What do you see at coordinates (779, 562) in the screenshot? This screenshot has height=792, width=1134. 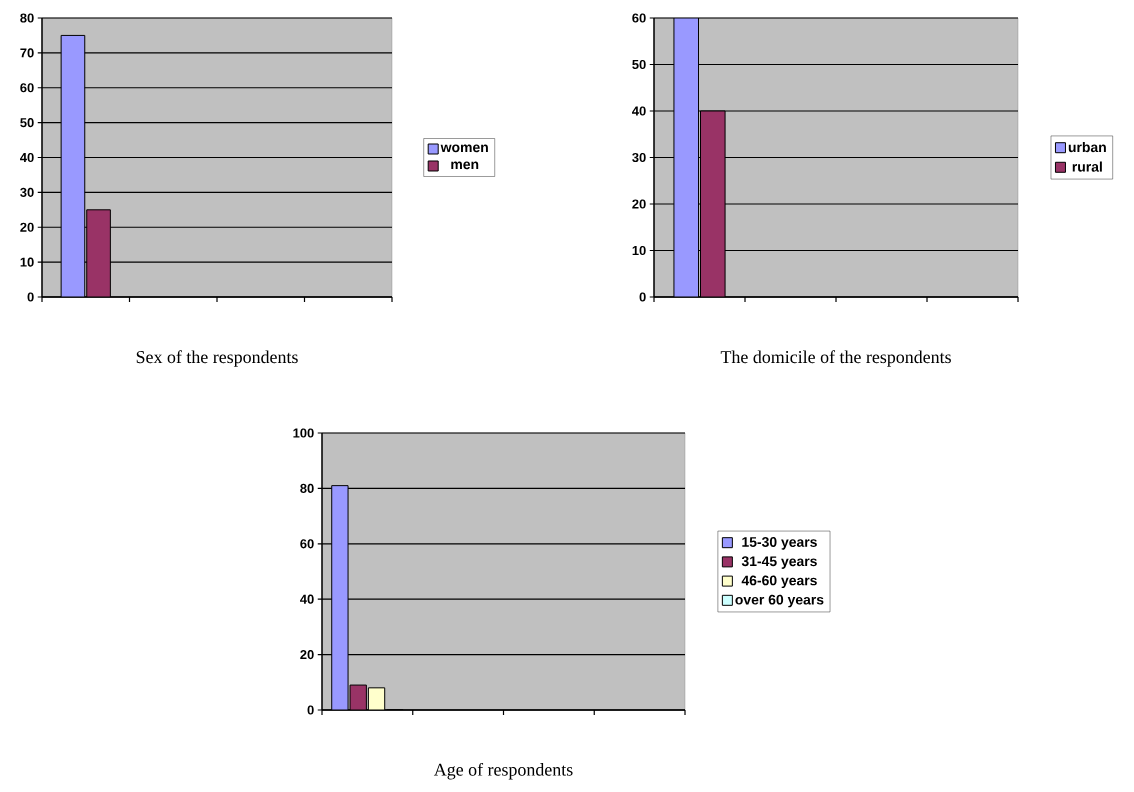 I see `legend-label: 31-45 years` at bounding box center [779, 562].